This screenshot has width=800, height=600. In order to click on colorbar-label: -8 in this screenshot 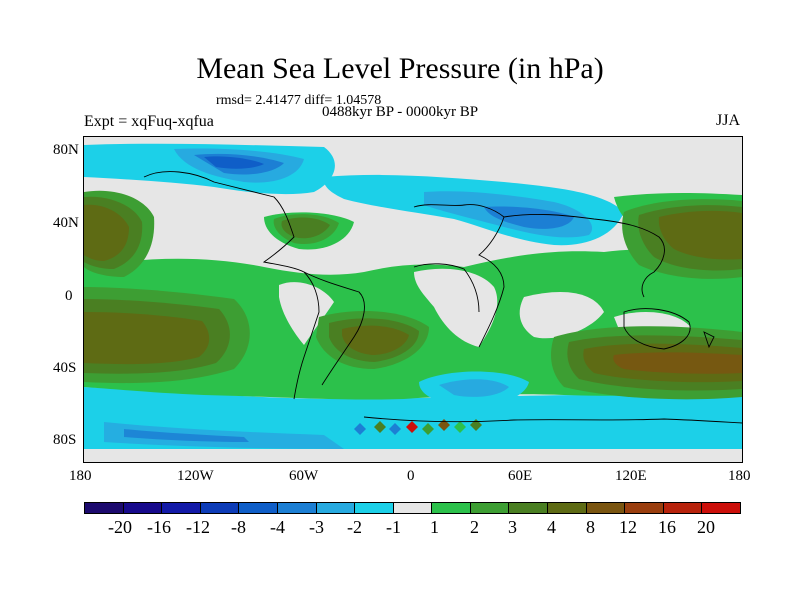, I will do `click(238, 527)`.